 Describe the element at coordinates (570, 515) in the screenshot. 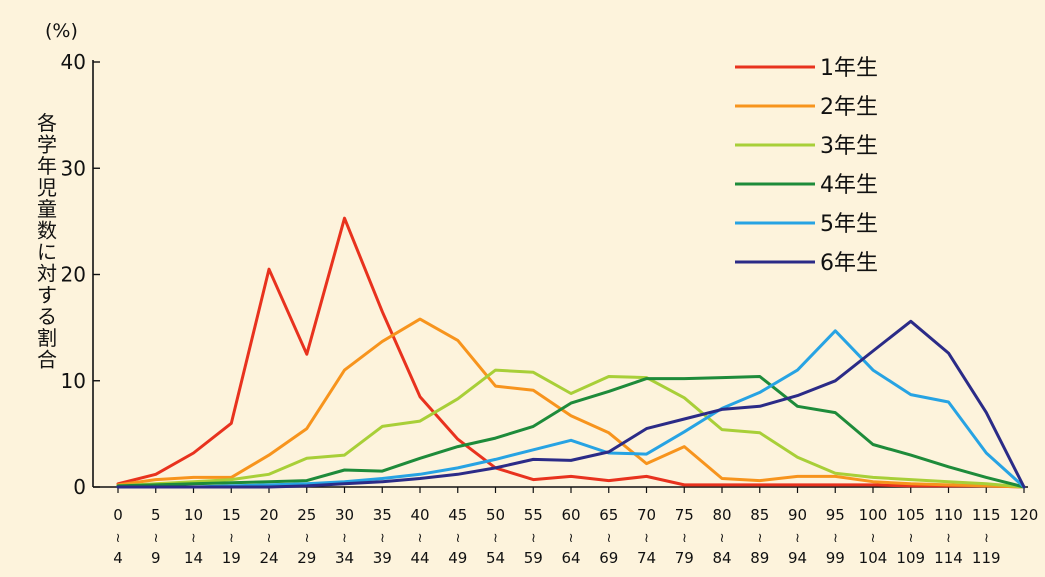

I see `x-tick-label-start: 60` at that location.